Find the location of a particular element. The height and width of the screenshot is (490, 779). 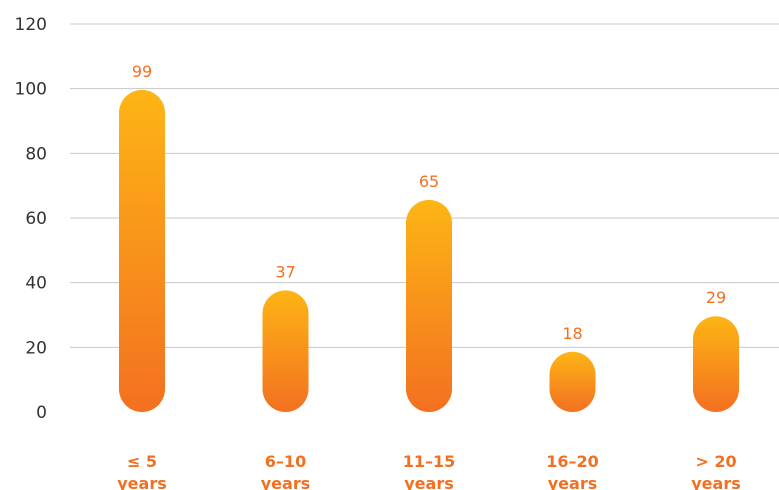

y-tick-label-120: 120 is located at coordinates (31, 25).